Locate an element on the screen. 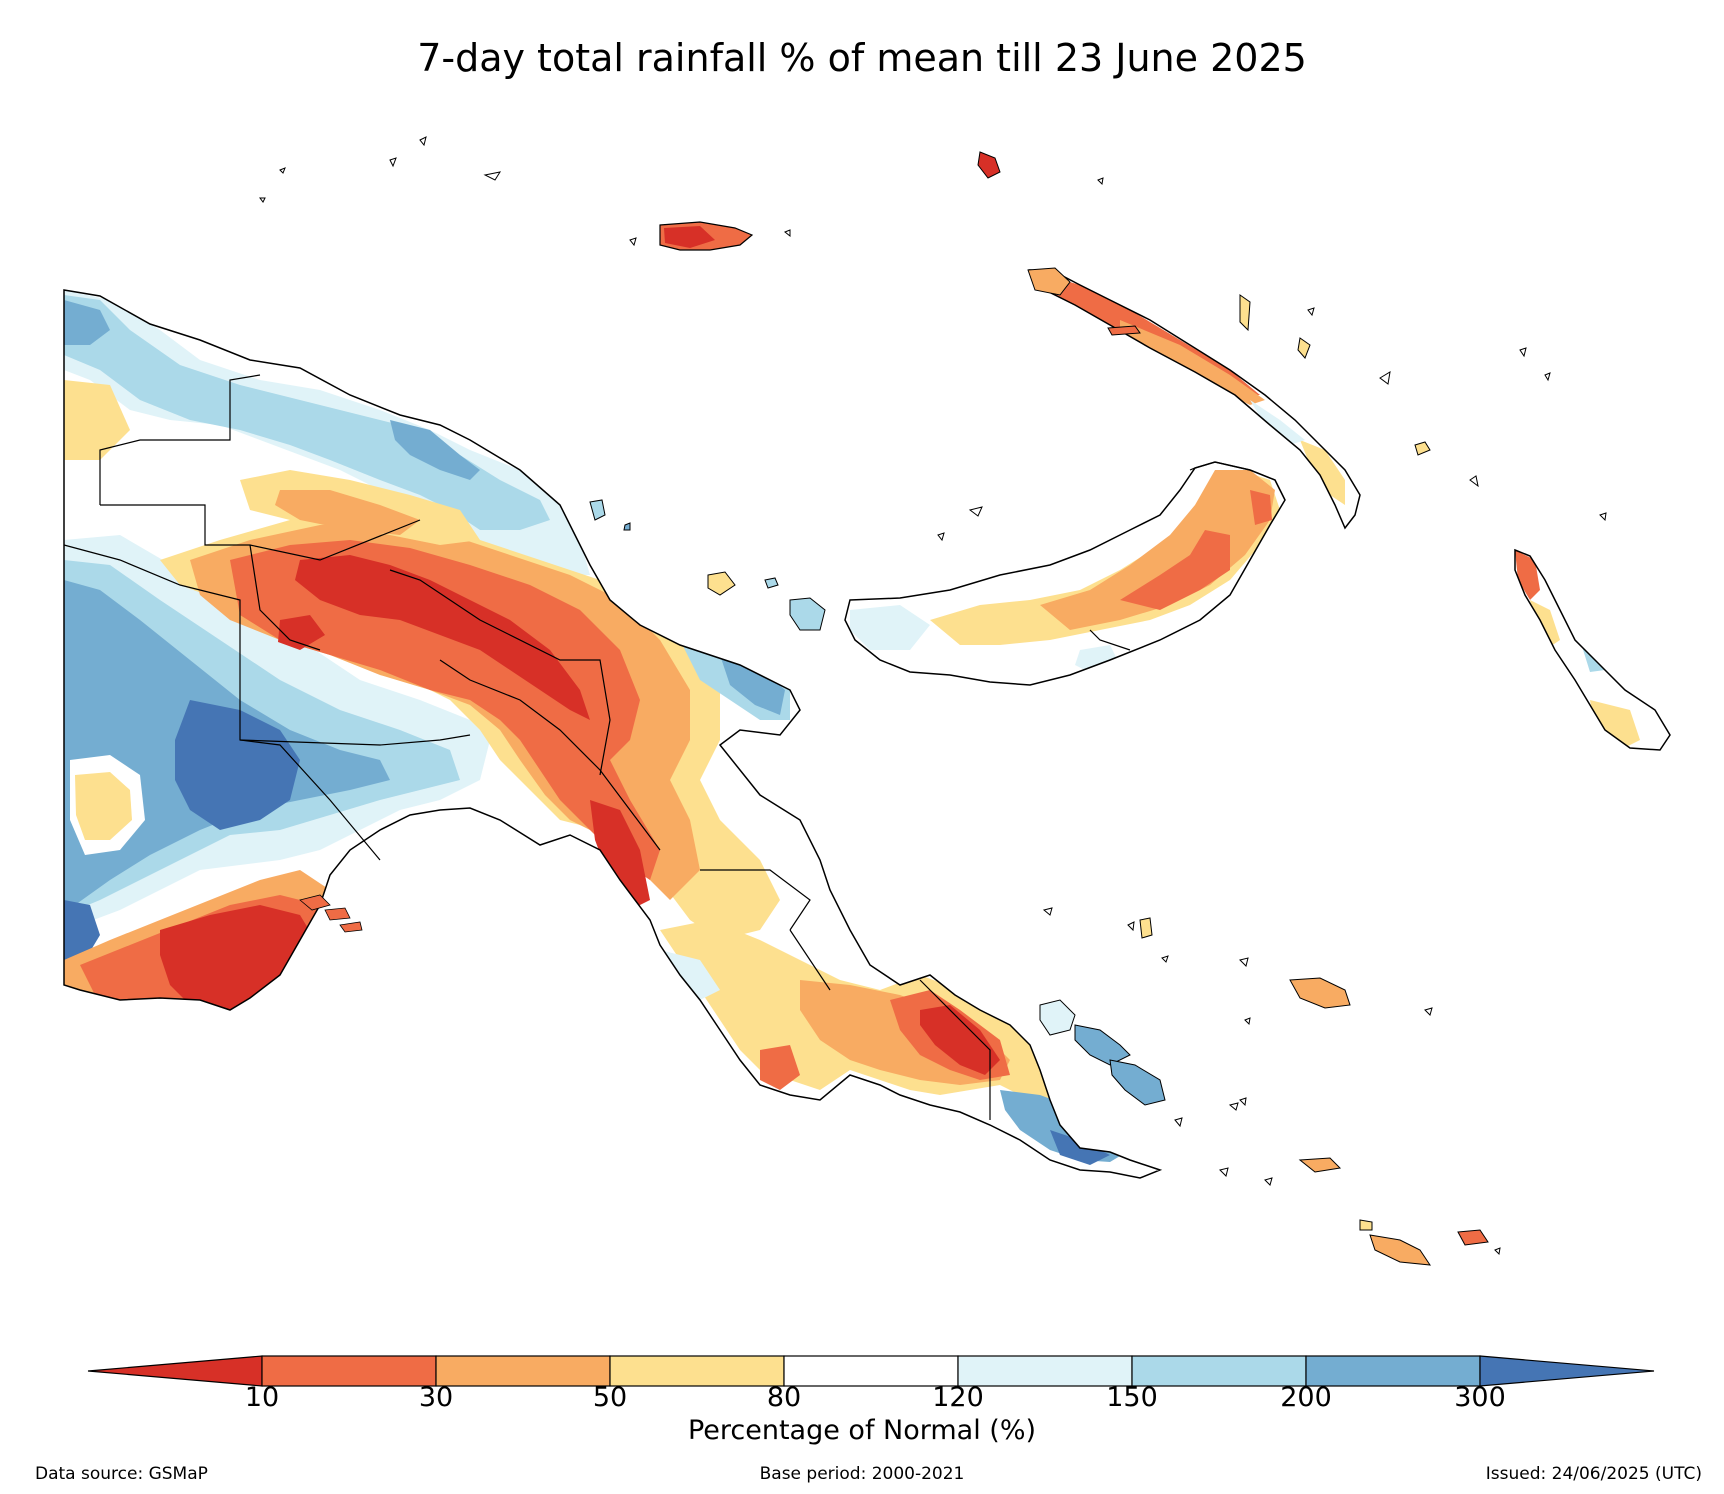 Image resolution: width=1724 pixels, height=1494 pixels. colorbar-tick-label: 150 is located at coordinates (1132, 1397).